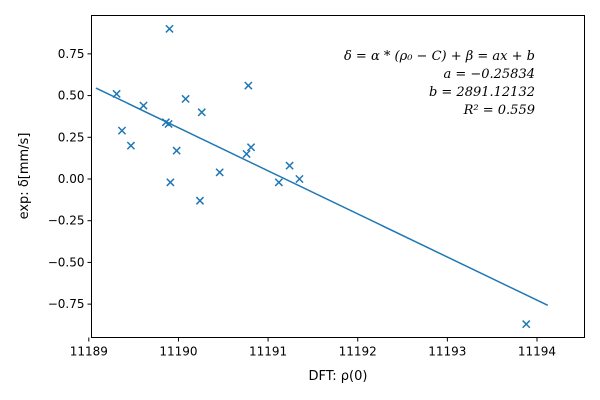 This screenshot has height=400, width=600. I want to click on x-axis-label: DFT: ρ(0), so click(338, 376).